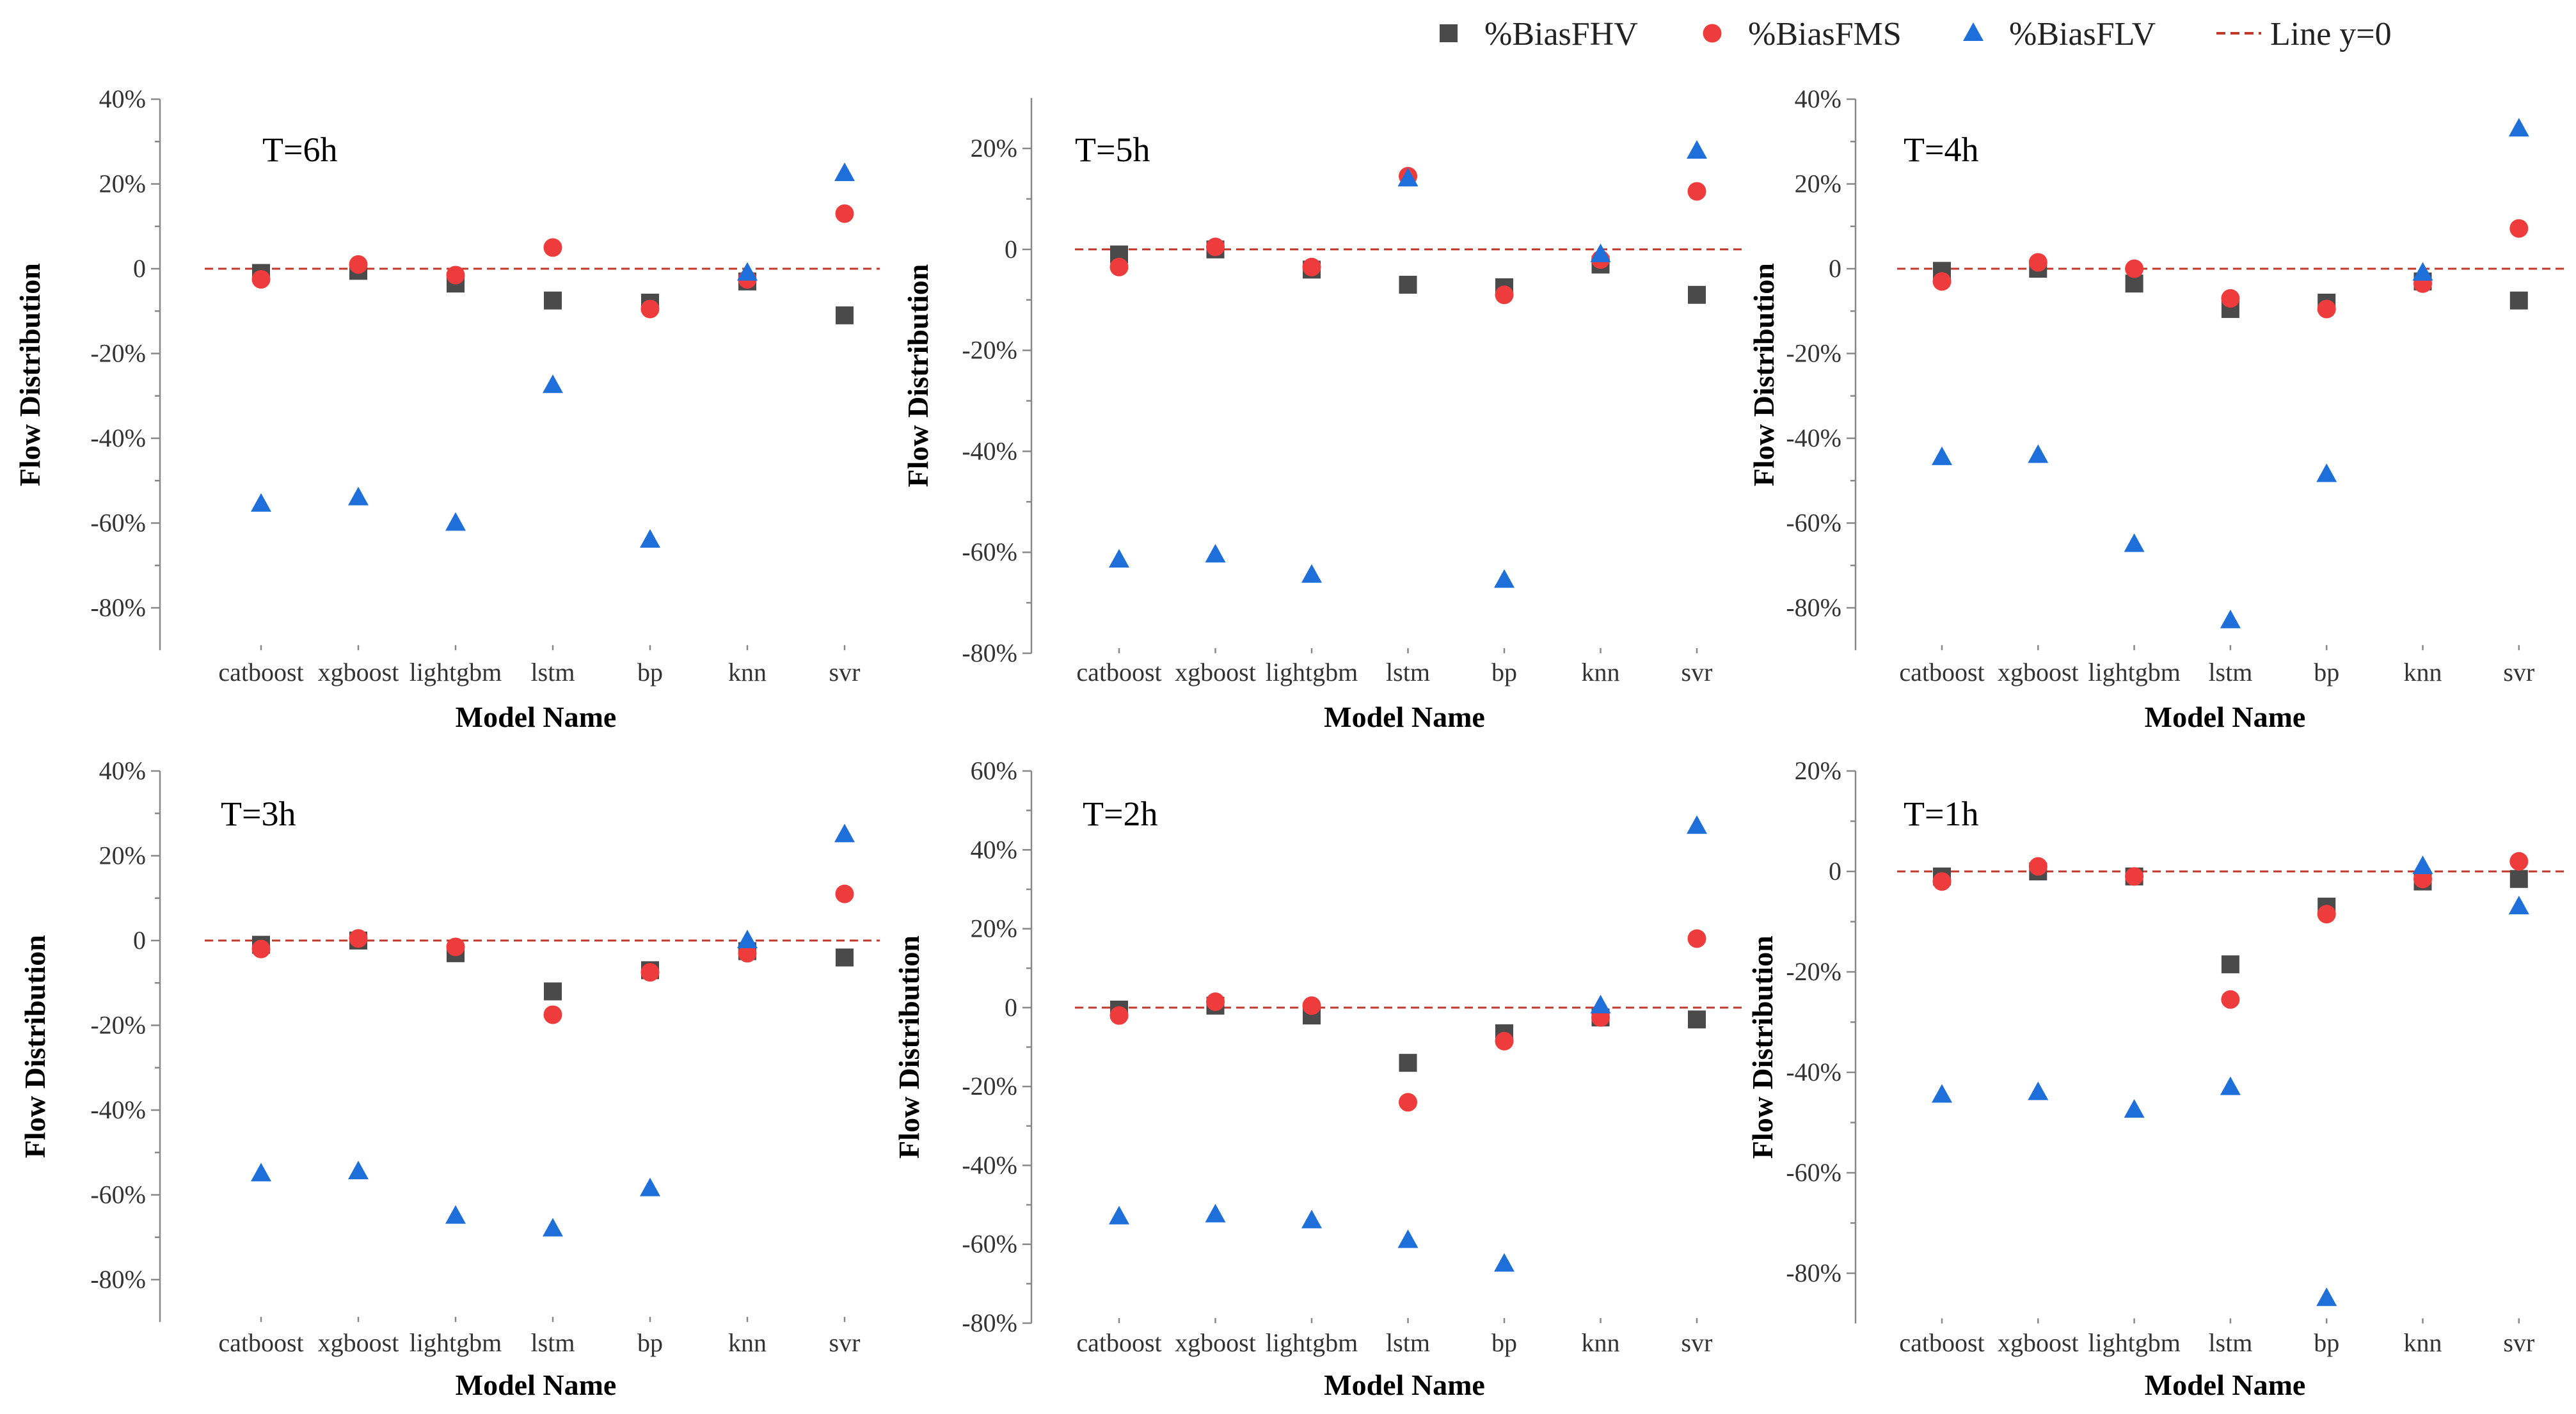 This screenshot has height=1414, width=2576. Describe the element at coordinates (994, 849) in the screenshot. I see `y-tick-label: 40%` at that location.